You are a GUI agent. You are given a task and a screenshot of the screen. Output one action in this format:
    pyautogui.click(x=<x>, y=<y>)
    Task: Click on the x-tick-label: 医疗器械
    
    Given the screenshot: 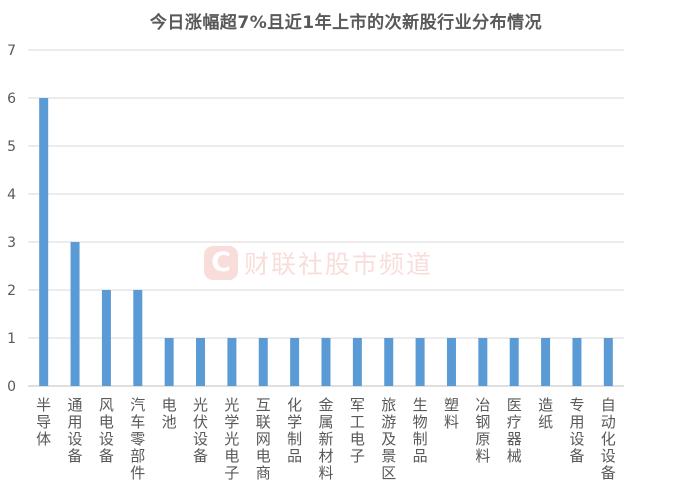 What is the action you would take?
    pyautogui.click(x=514, y=430)
    